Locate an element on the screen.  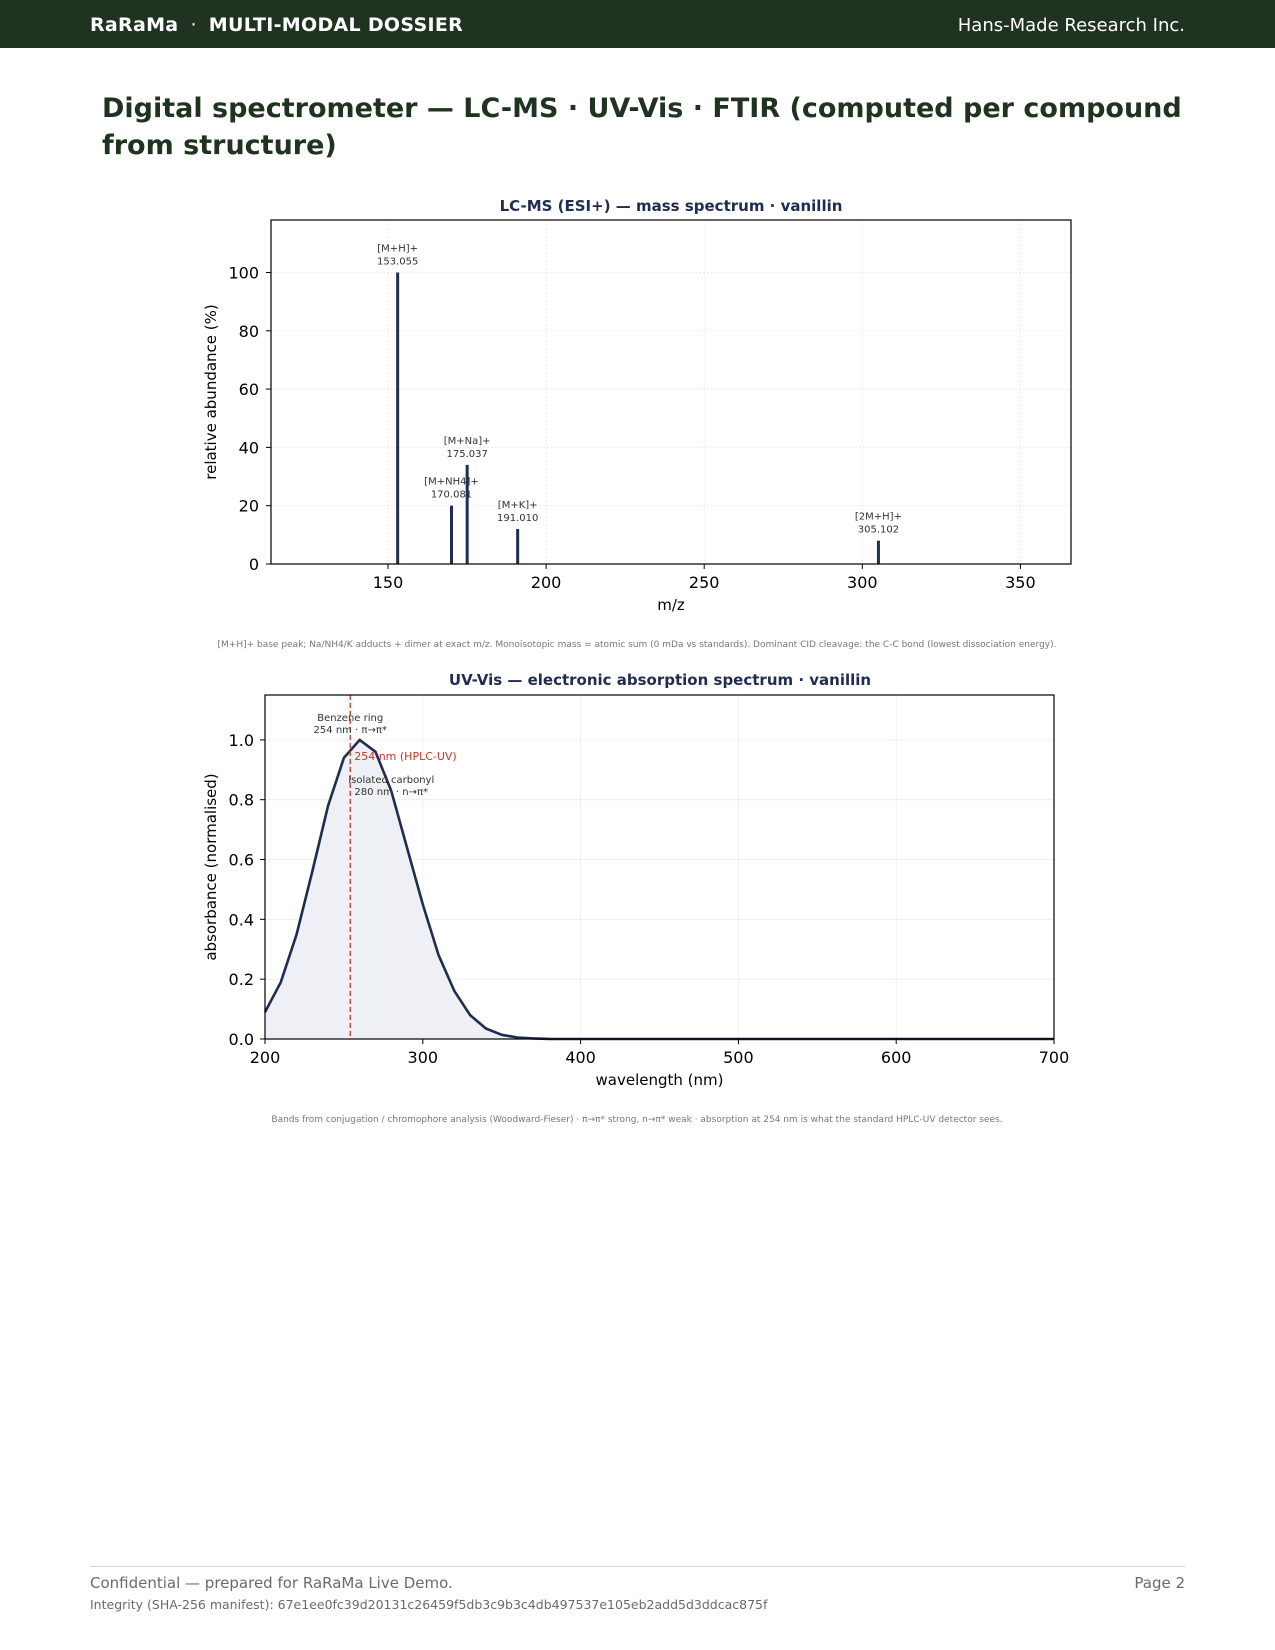
brand-name: RaRaMa is located at coordinates (134, 25).